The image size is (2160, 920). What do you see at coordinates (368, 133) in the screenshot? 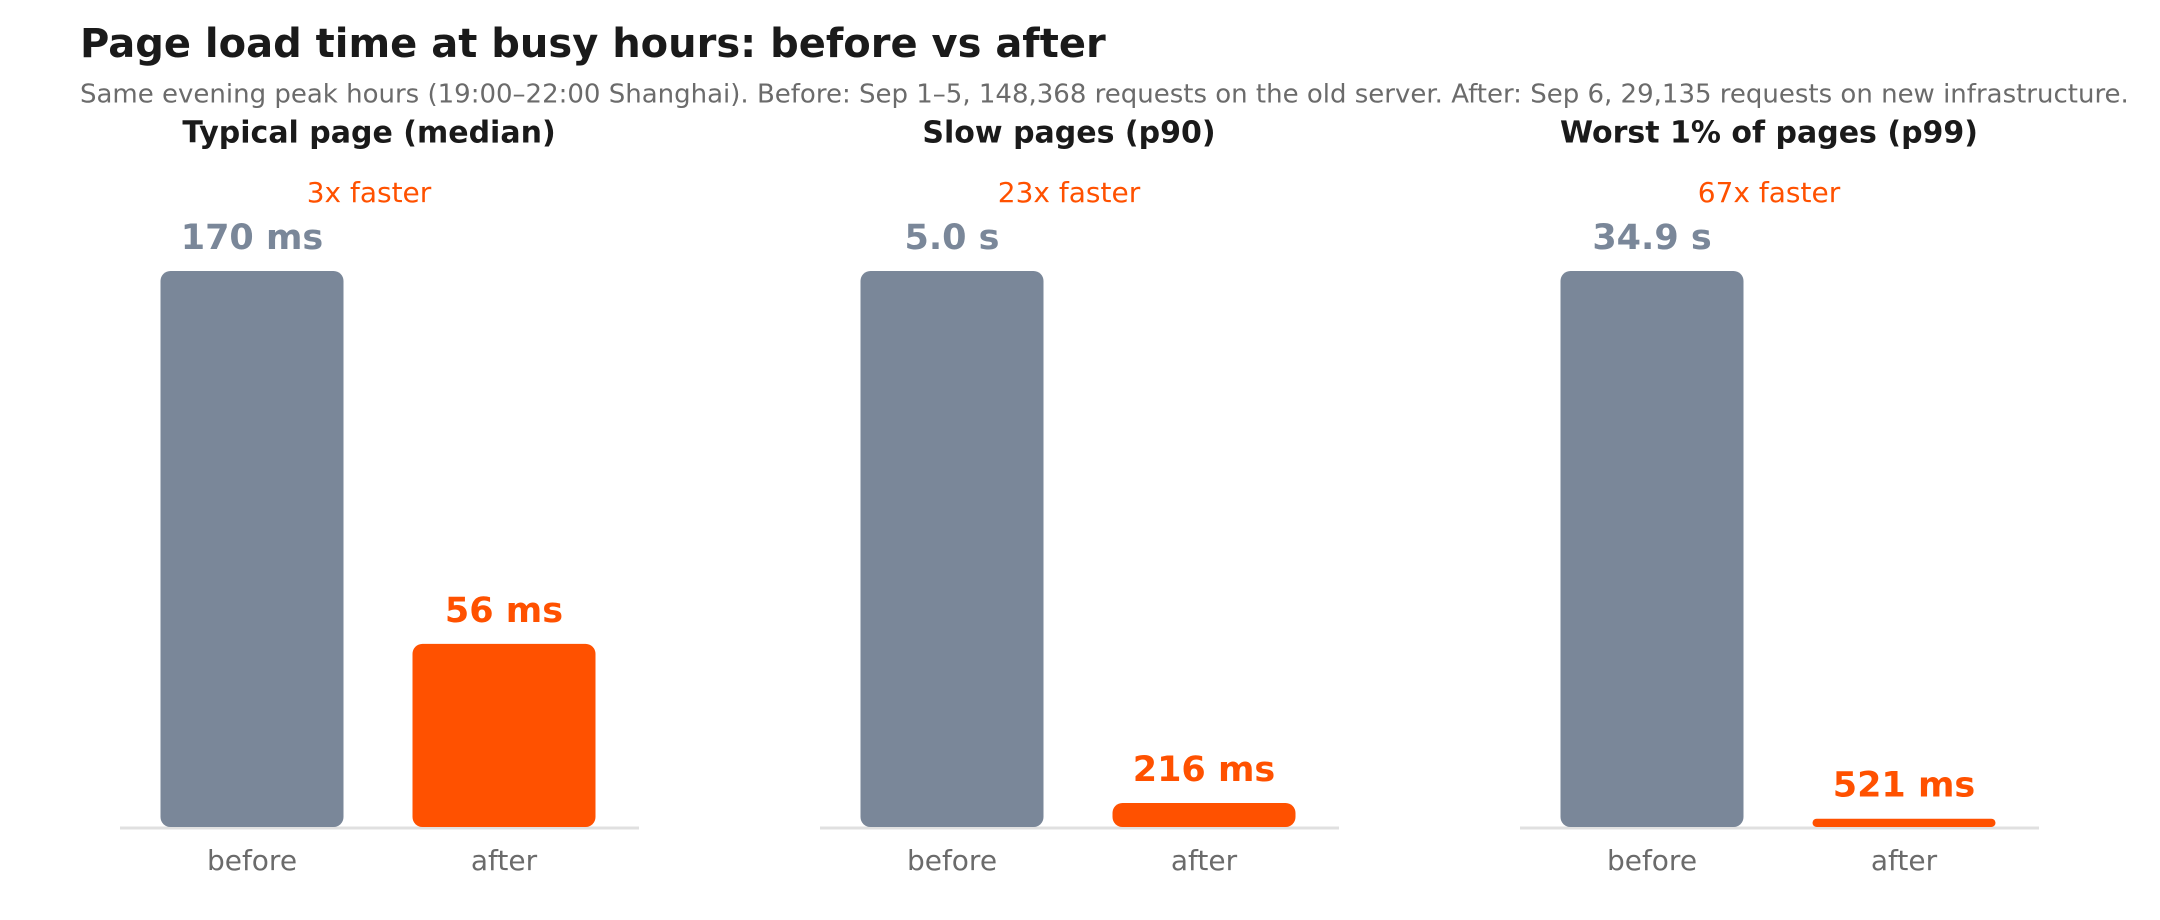
I see `panel-title: Typical page (median)` at bounding box center [368, 133].